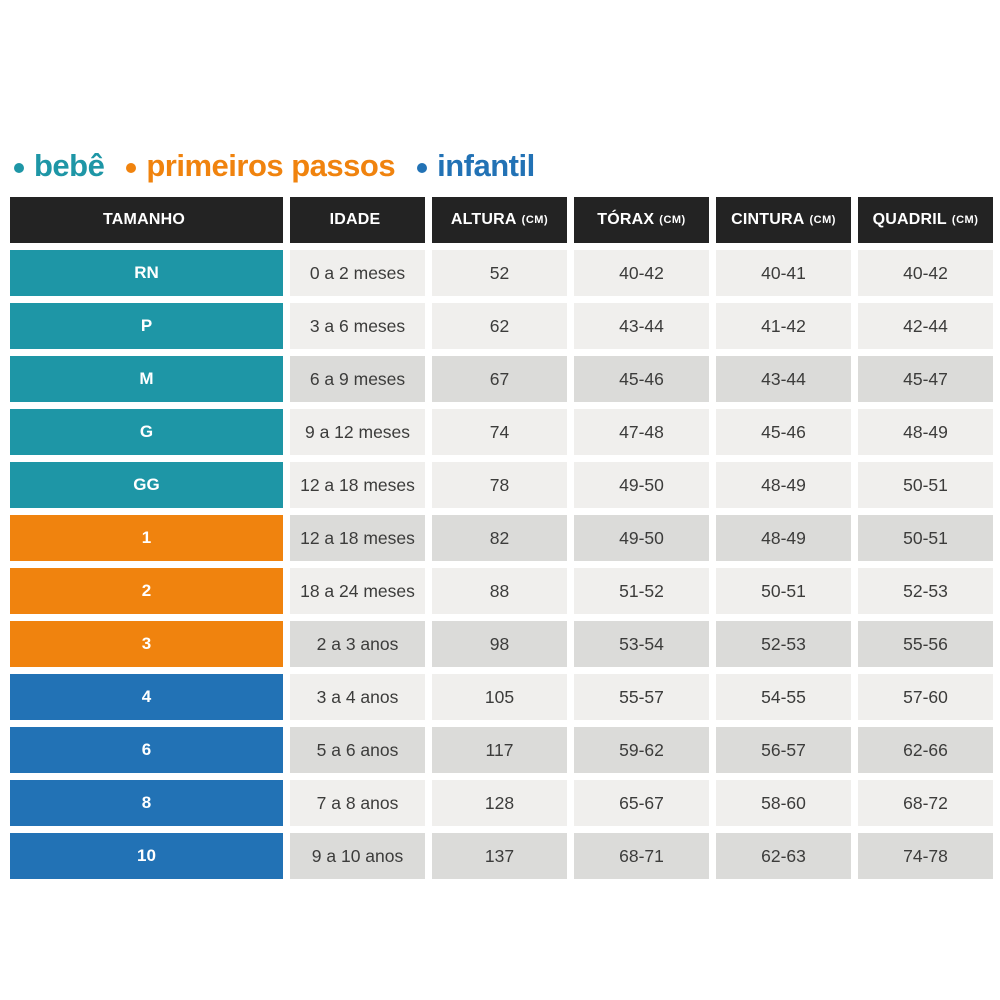  I want to click on chest-cell: 47-48, so click(641, 432).